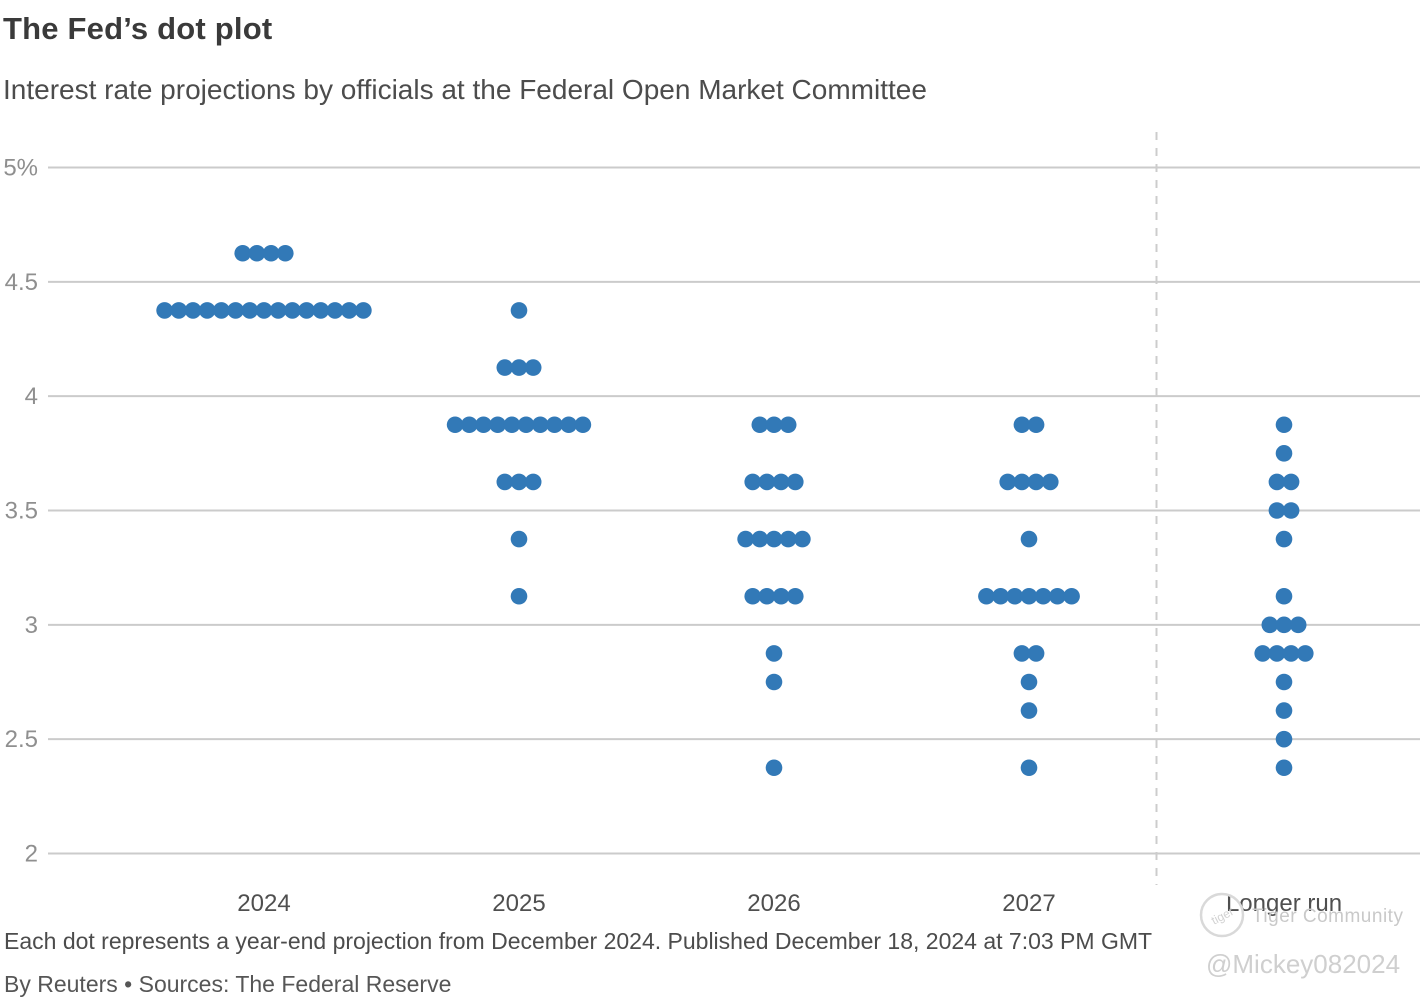  I want to click on page-title: The Fed’s dot plot, so click(138, 28).